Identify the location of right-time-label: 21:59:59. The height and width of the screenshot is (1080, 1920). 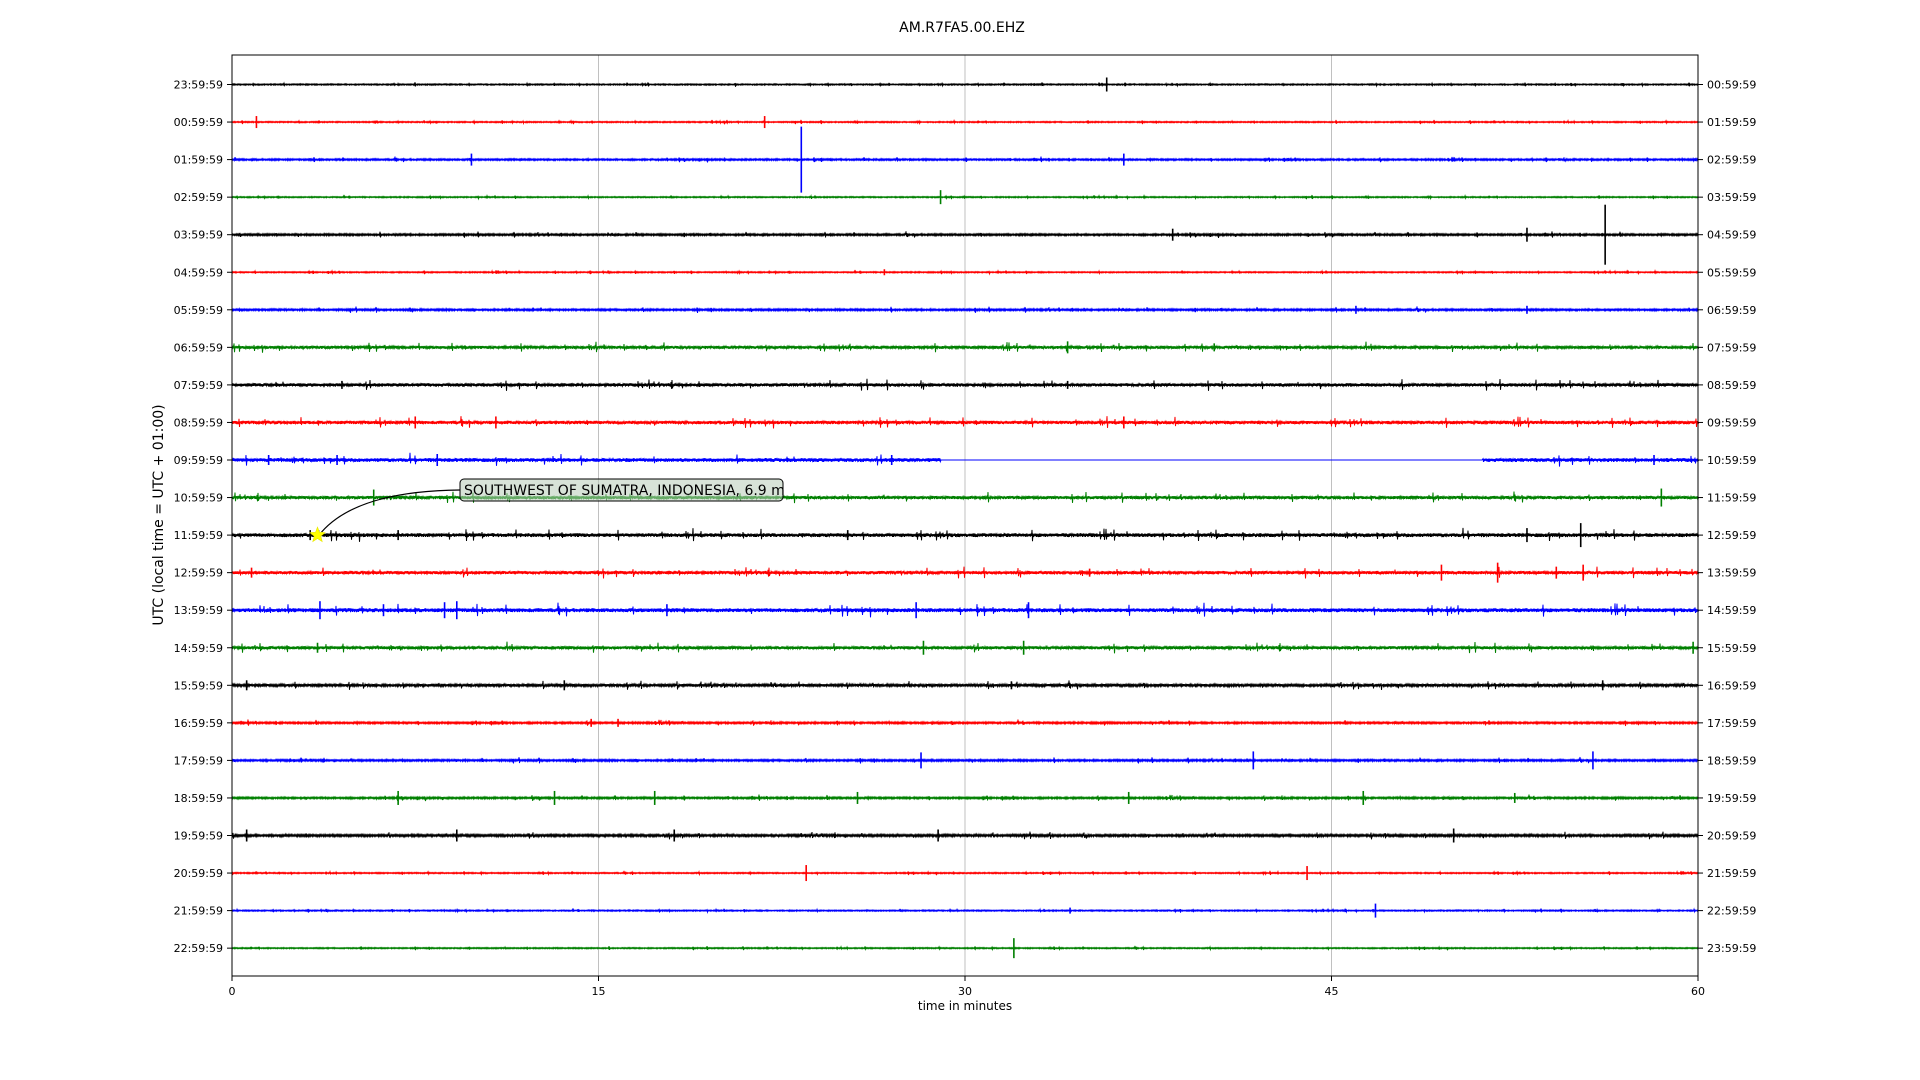
(1731, 873).